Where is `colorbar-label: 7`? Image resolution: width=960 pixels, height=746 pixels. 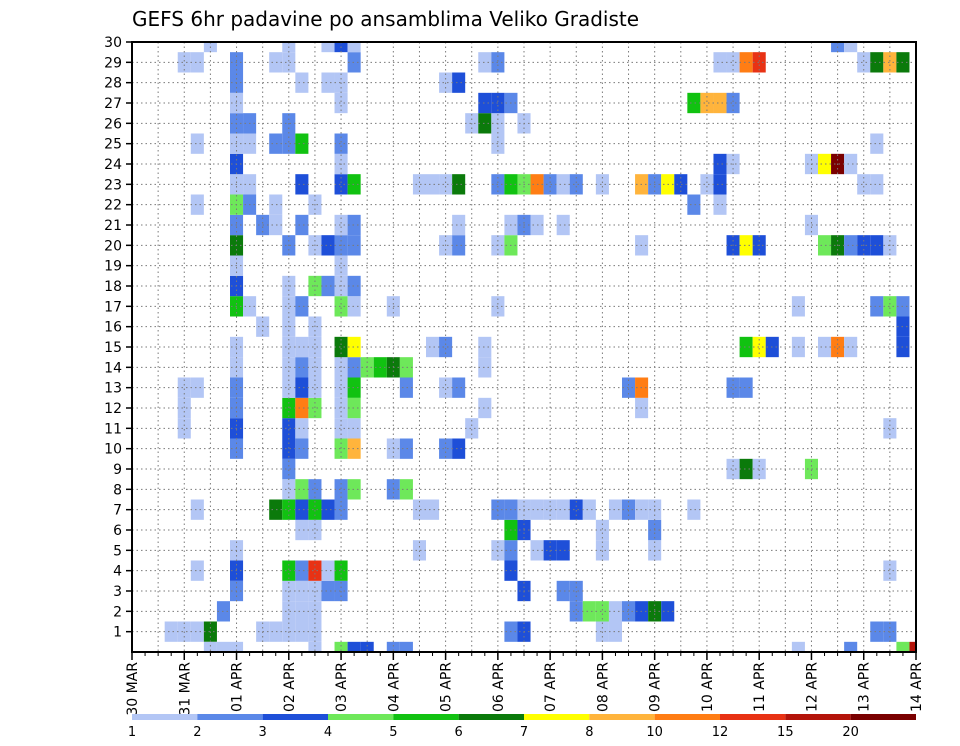
colorbar-label: 7 is located at coordinates (524, 732).